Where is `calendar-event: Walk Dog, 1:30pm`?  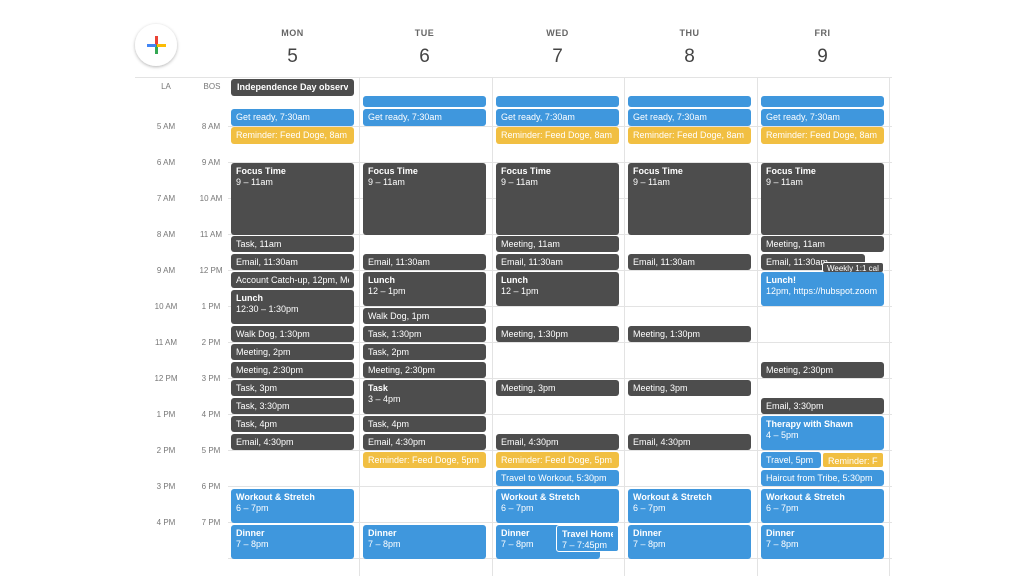
calendar-event: Walk Dog, 1:30pm is located at coordinates (292, 334).